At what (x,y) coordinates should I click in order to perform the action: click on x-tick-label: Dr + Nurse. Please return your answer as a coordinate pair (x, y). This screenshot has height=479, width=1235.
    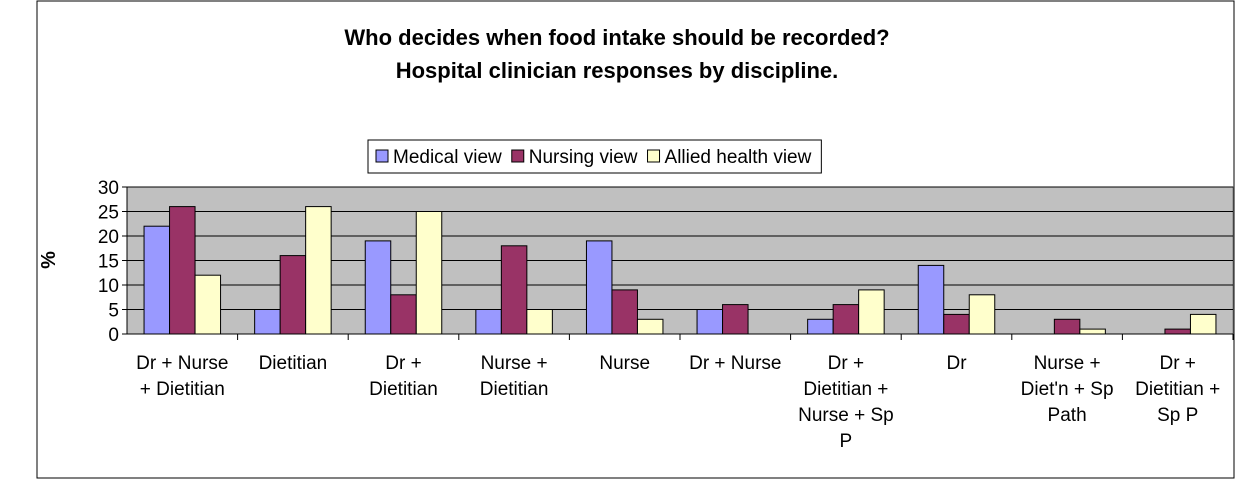
    Looking at the image, I should click on (735, 363).